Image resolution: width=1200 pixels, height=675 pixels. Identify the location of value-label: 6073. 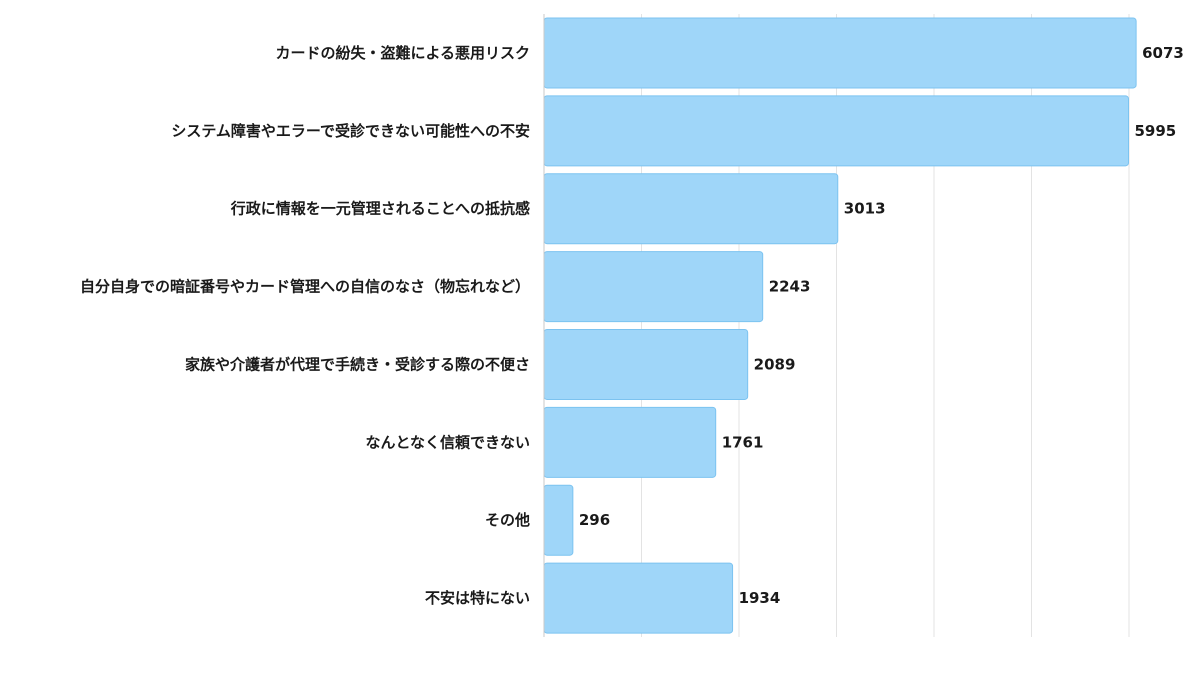
(1163, 53).